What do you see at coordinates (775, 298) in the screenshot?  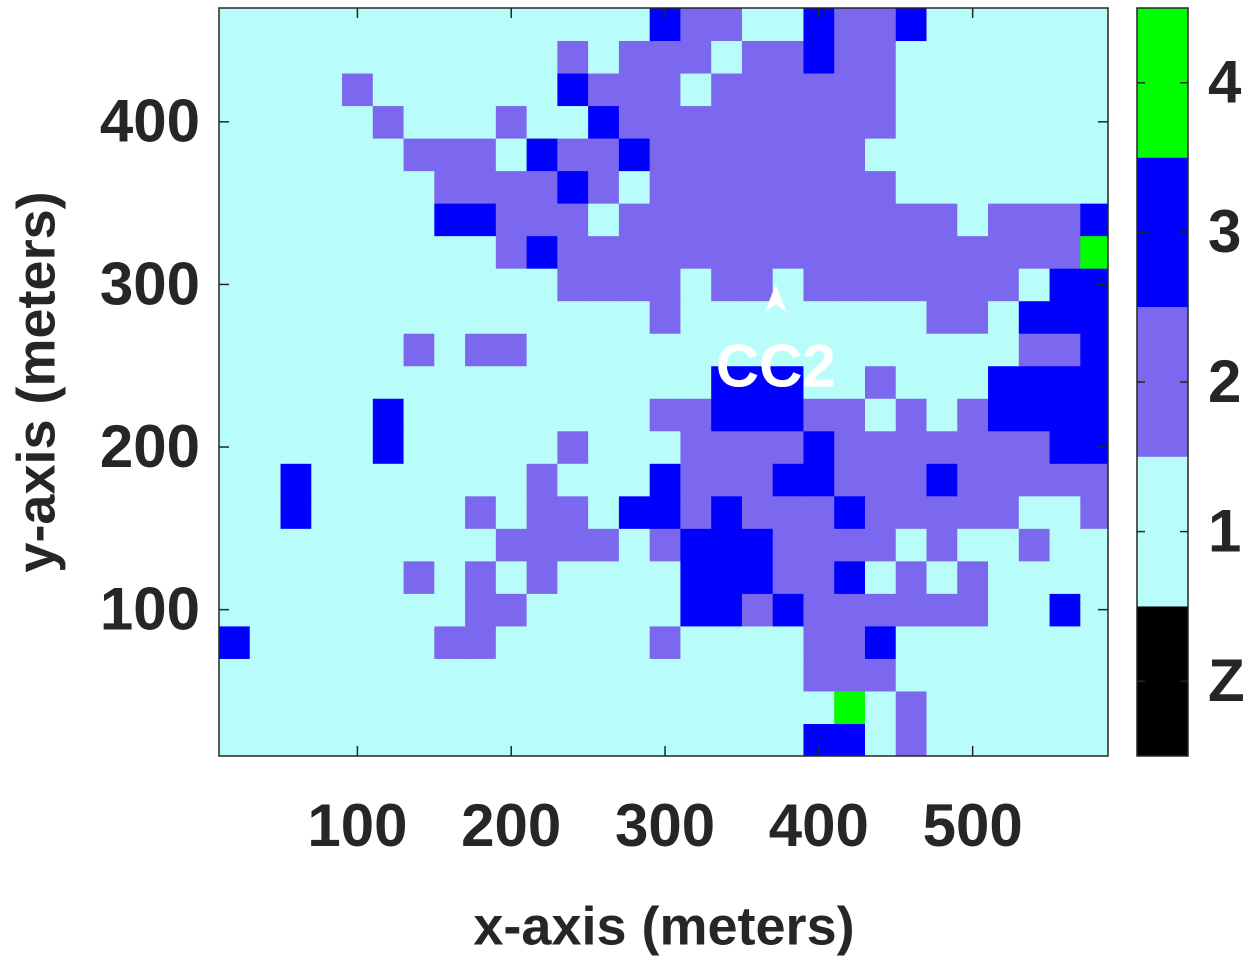 I see `annotation-arrow` at bounding box center [775, 298].